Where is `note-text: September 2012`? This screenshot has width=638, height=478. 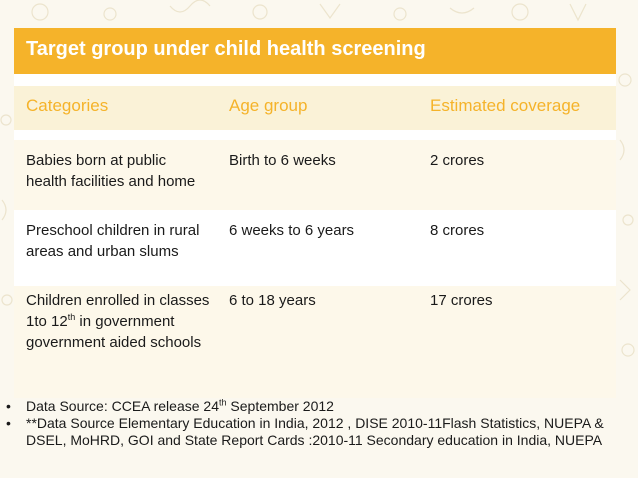
note-text: September 2012 is located at coordinates (280, 406).